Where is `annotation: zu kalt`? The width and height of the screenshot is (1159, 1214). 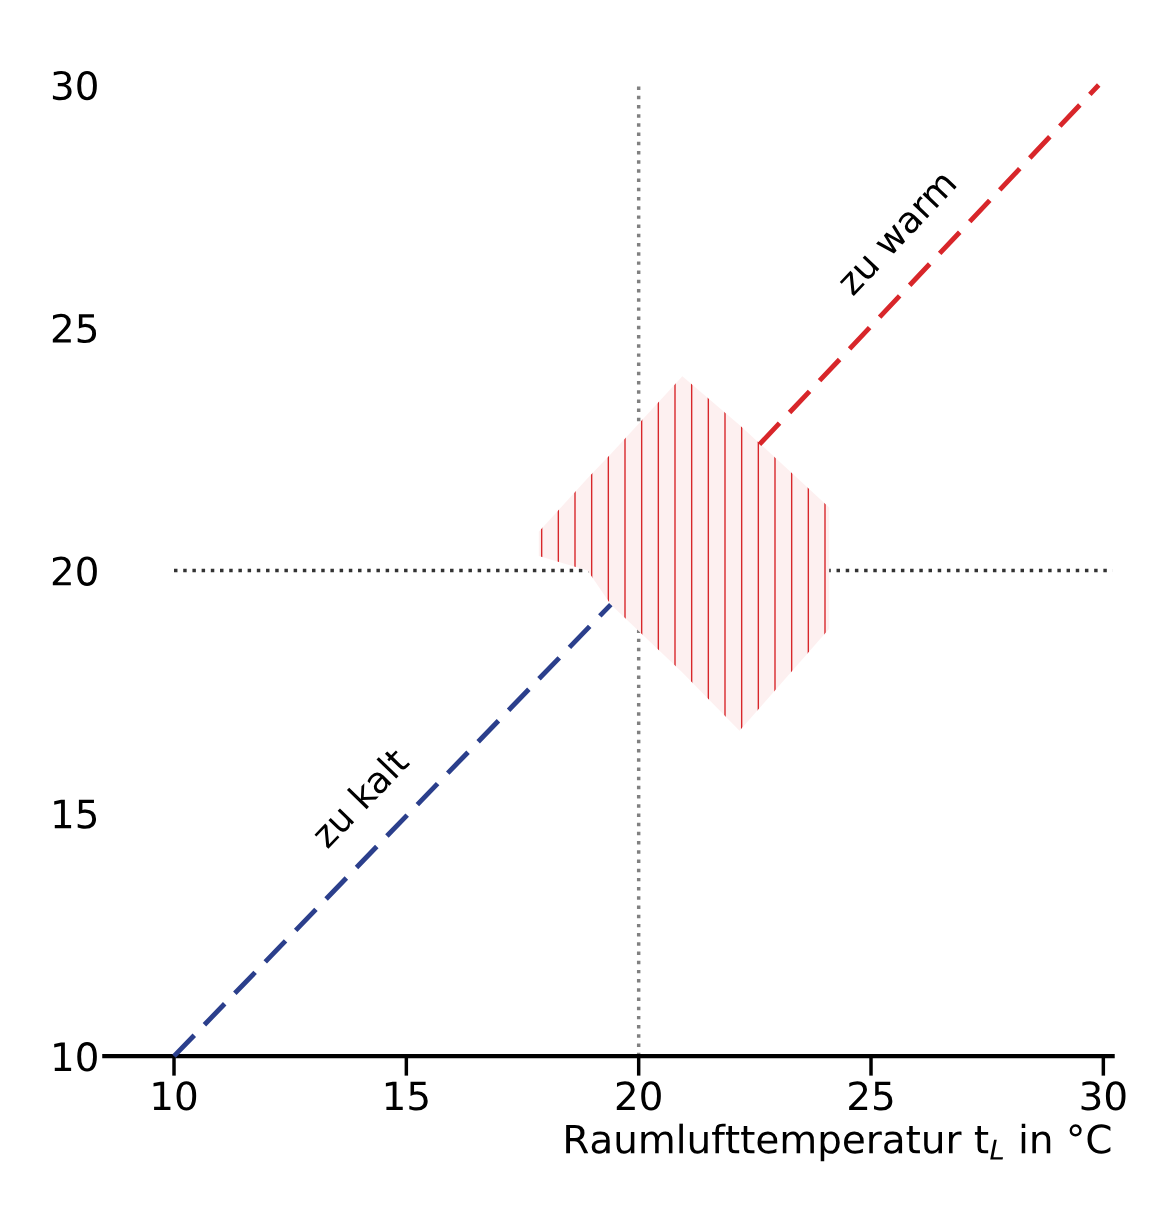 annotation: zu kalt is located at coordinates (359, 797).